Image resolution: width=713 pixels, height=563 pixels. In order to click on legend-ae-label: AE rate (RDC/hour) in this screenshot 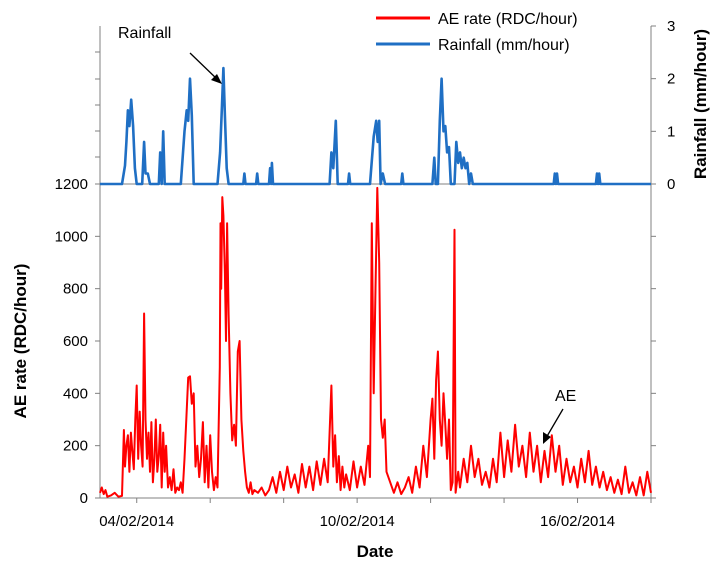, I will do `click(508, 19)`.